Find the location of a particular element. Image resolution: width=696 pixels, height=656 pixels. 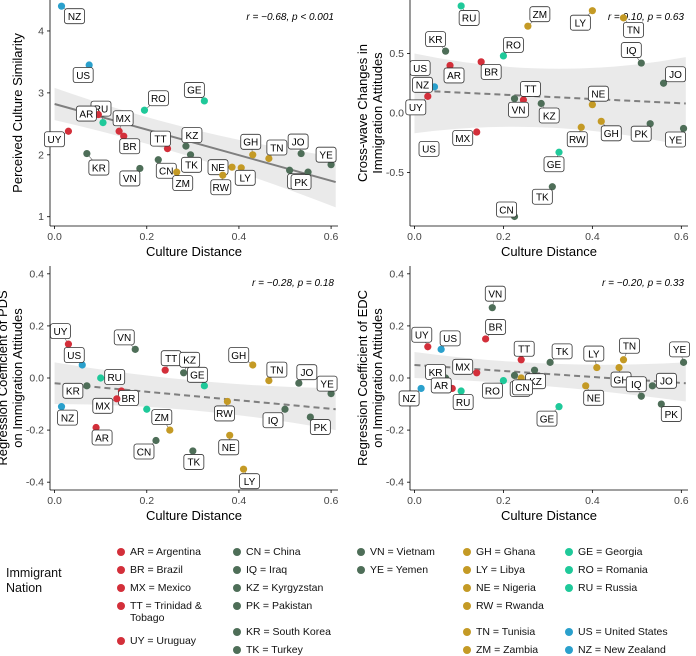

y-axis-label: Regression Coefficient of PDS is located at coordinates (5, 378).